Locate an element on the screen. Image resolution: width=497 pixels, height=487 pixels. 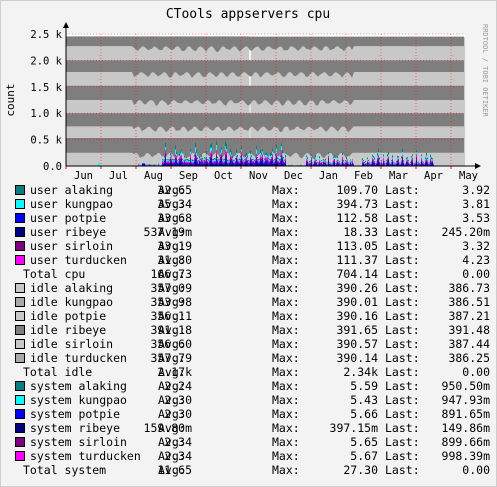
x-tick-label: Apr is located at coordinates (433, 176).